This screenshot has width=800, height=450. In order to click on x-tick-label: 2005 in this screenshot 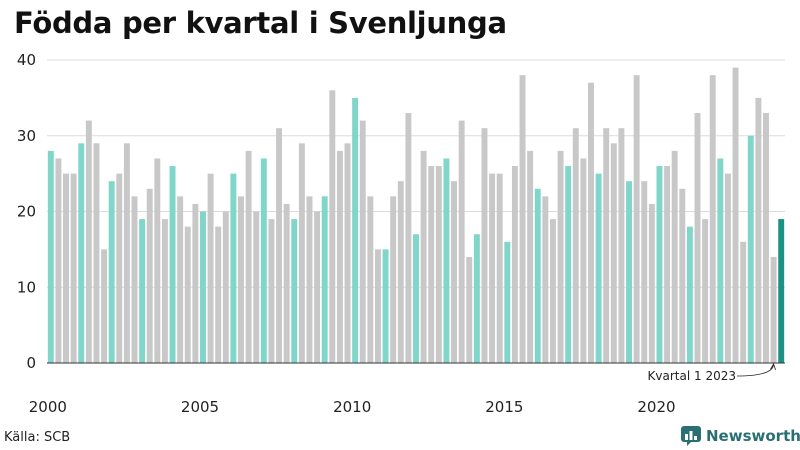, I will do `click(200, 407)`.